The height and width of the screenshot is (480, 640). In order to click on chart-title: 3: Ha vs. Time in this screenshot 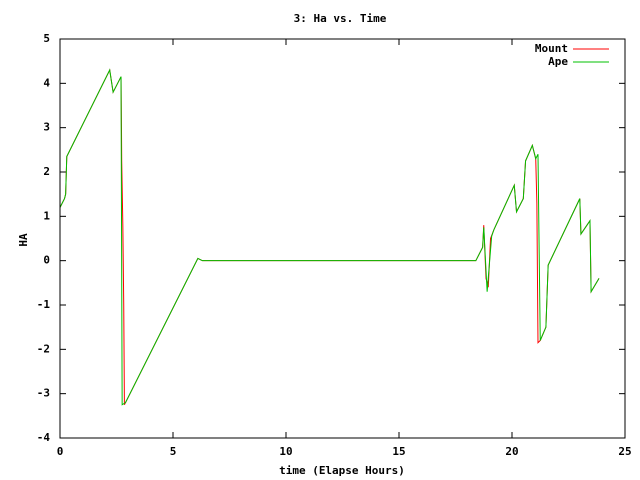, I will do `click(340, 18)`.